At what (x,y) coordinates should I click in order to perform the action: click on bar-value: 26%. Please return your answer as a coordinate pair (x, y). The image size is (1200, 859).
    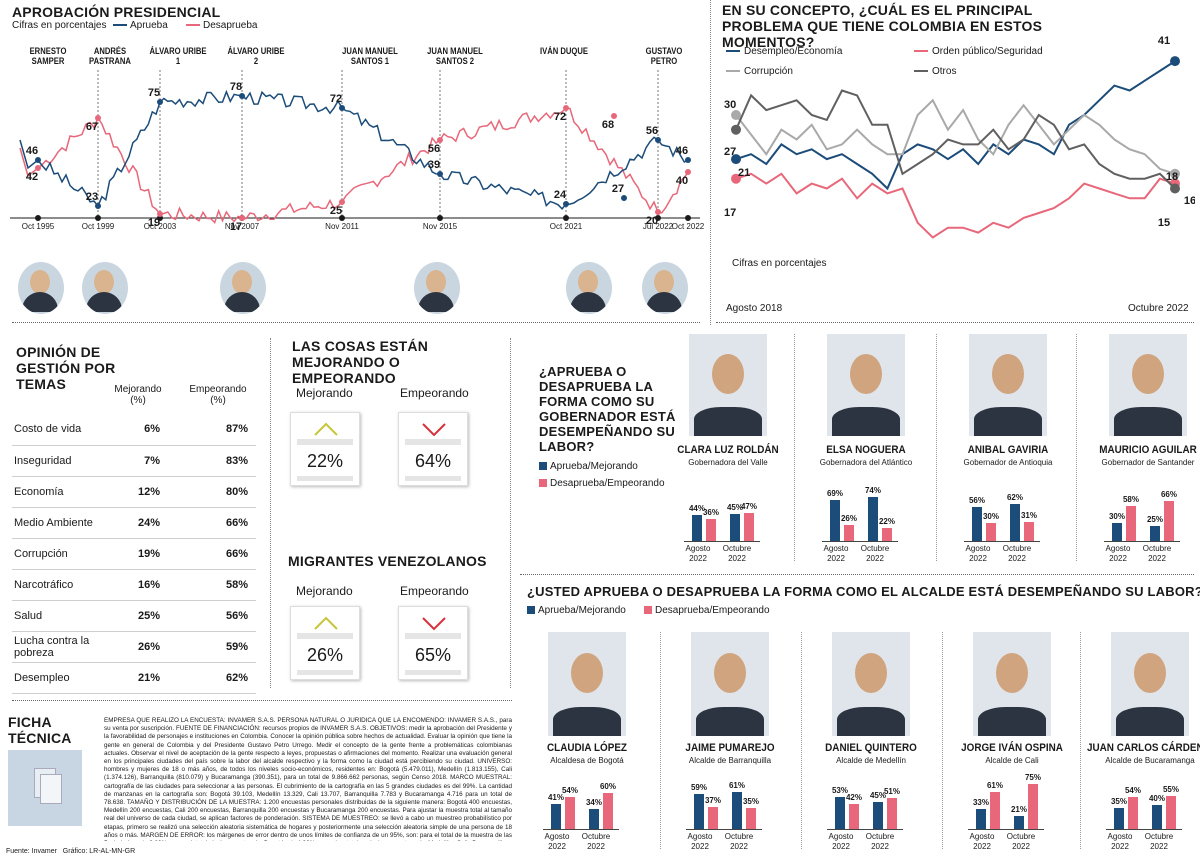
    Looking at the image, I should click on (848, 519).